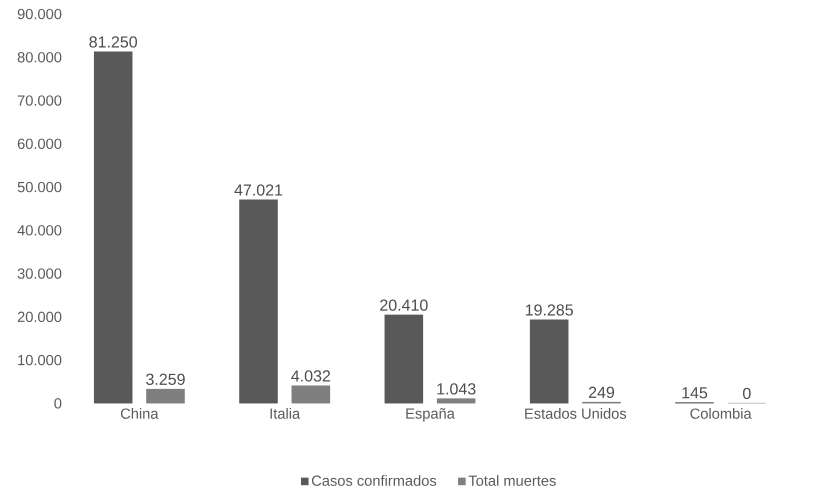  I want to click on y-tick-label: 70.000, so click(40, 100).